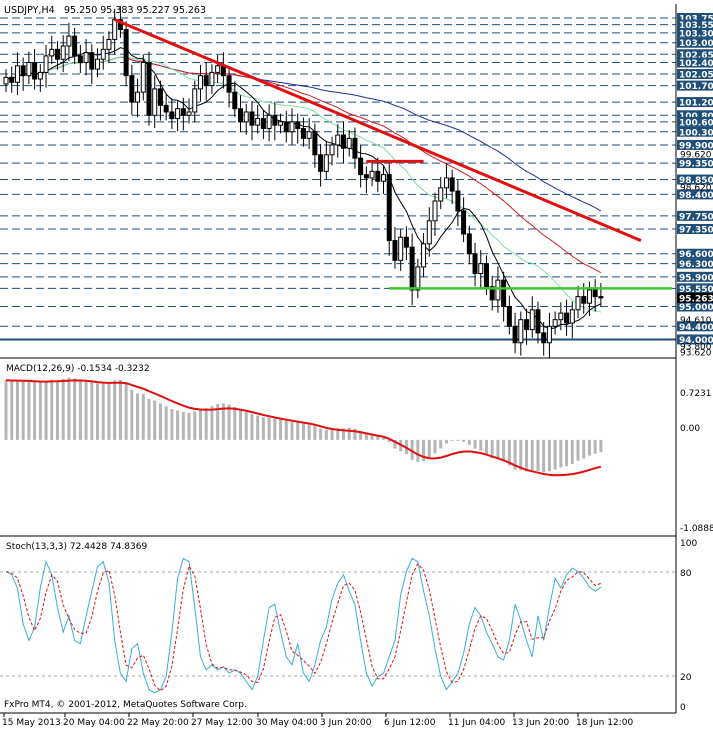 The width and height of the screenshot is (713, 729). I want to click on price-label: 101.700, so click(696, 87).